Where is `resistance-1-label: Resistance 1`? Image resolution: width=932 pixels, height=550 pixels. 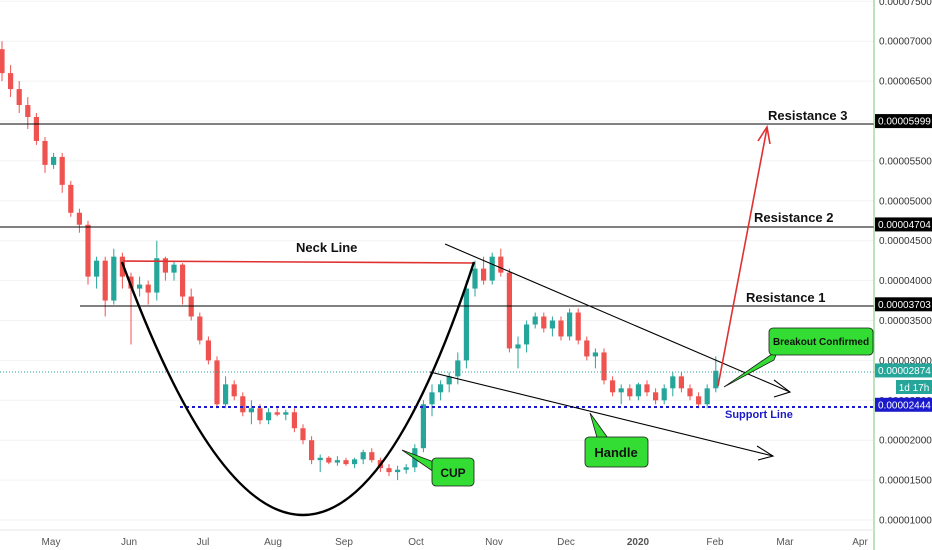
resistance-1-label: Resistance 1 is located at coordinates (786, 297).